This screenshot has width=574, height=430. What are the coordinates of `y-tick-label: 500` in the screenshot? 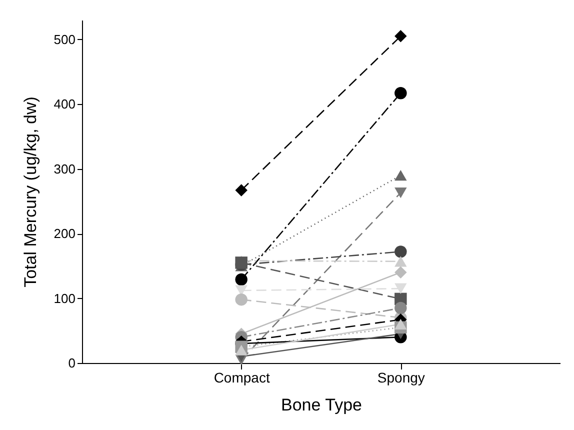 It's located at (65, 39).